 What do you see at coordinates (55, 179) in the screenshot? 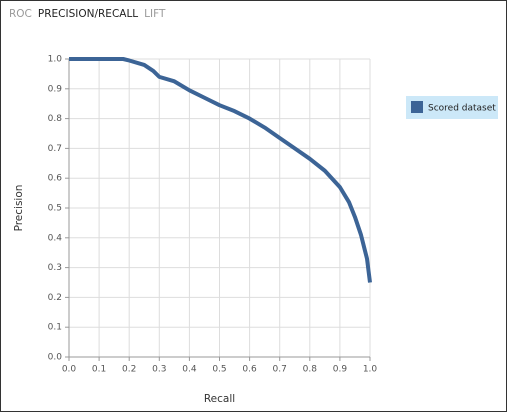
I see `y-tick-label: 0.6` at bounding box center [55, 179].